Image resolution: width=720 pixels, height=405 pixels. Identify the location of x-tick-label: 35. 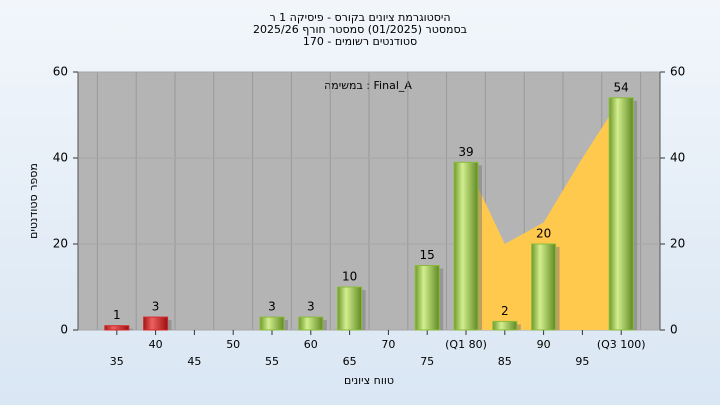
(117, 361).